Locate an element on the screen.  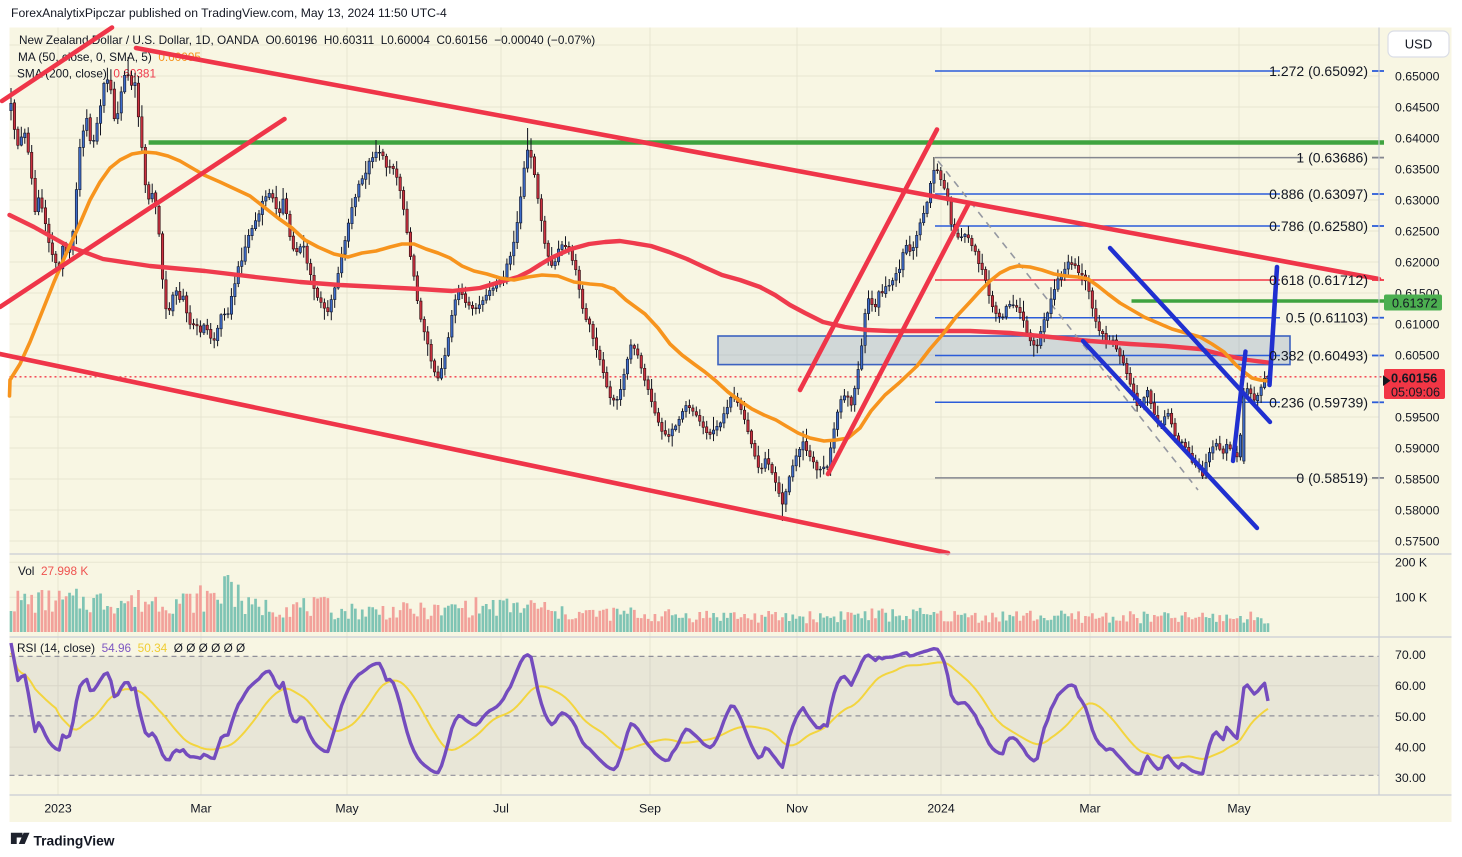
svg-text: 0.786 (0.62580) is located at coordinates (1318, 226).